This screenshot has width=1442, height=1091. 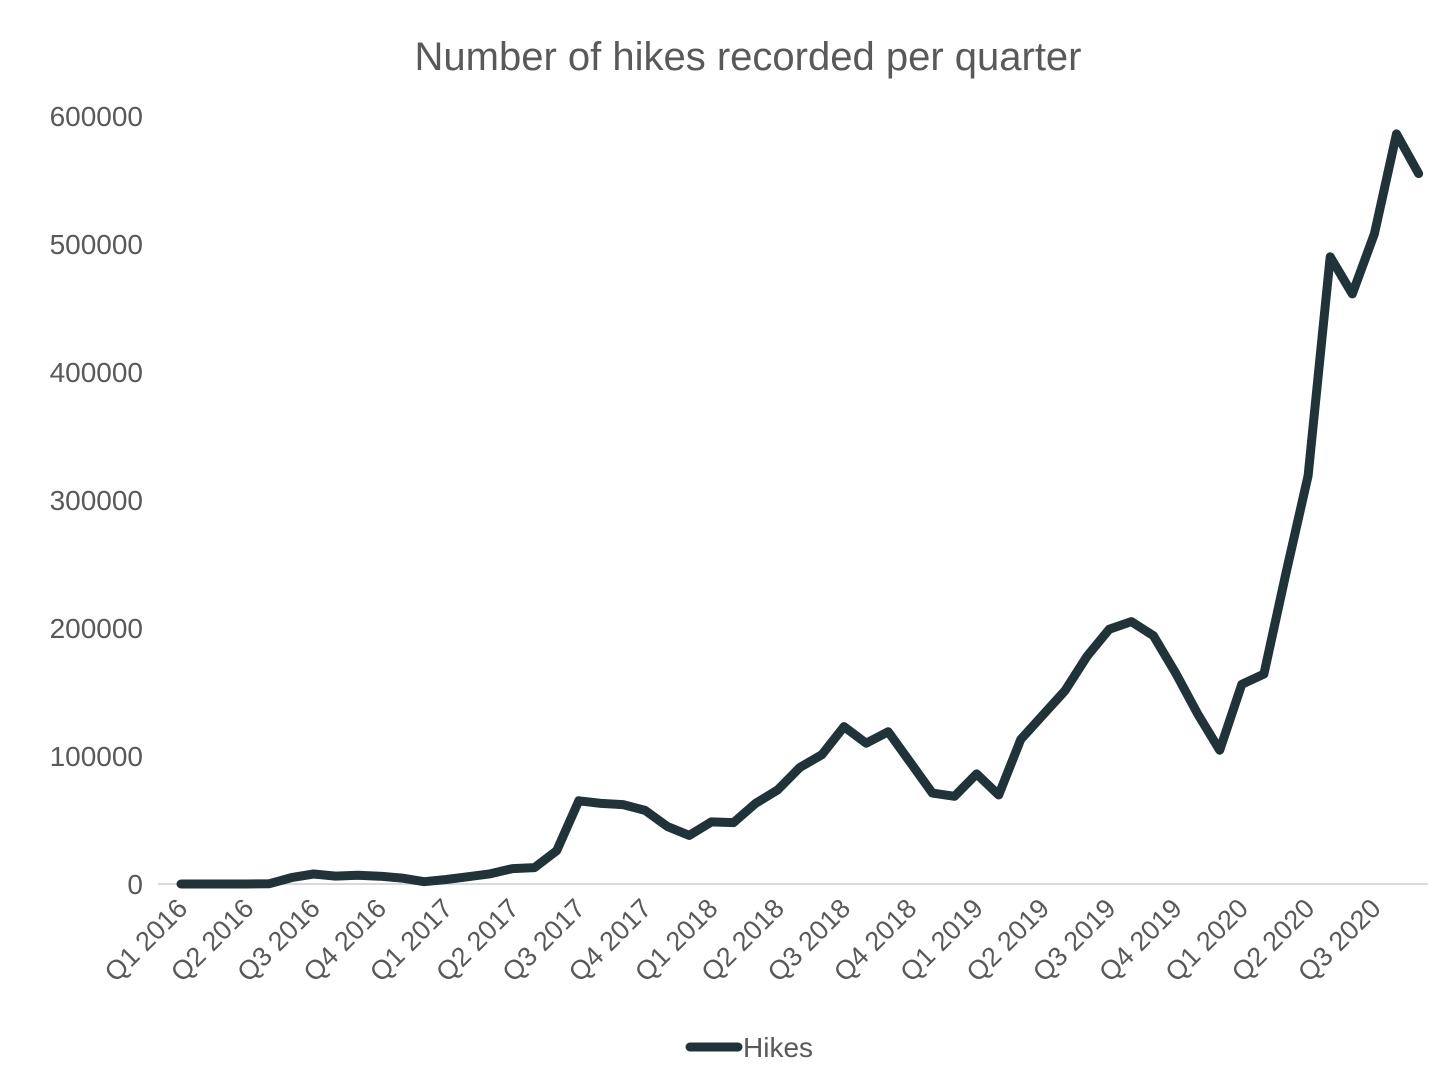 I want to click on y-axis-labels: 0 100000 200000 300000 400000 500000 600000, so click(x=96, y=500).